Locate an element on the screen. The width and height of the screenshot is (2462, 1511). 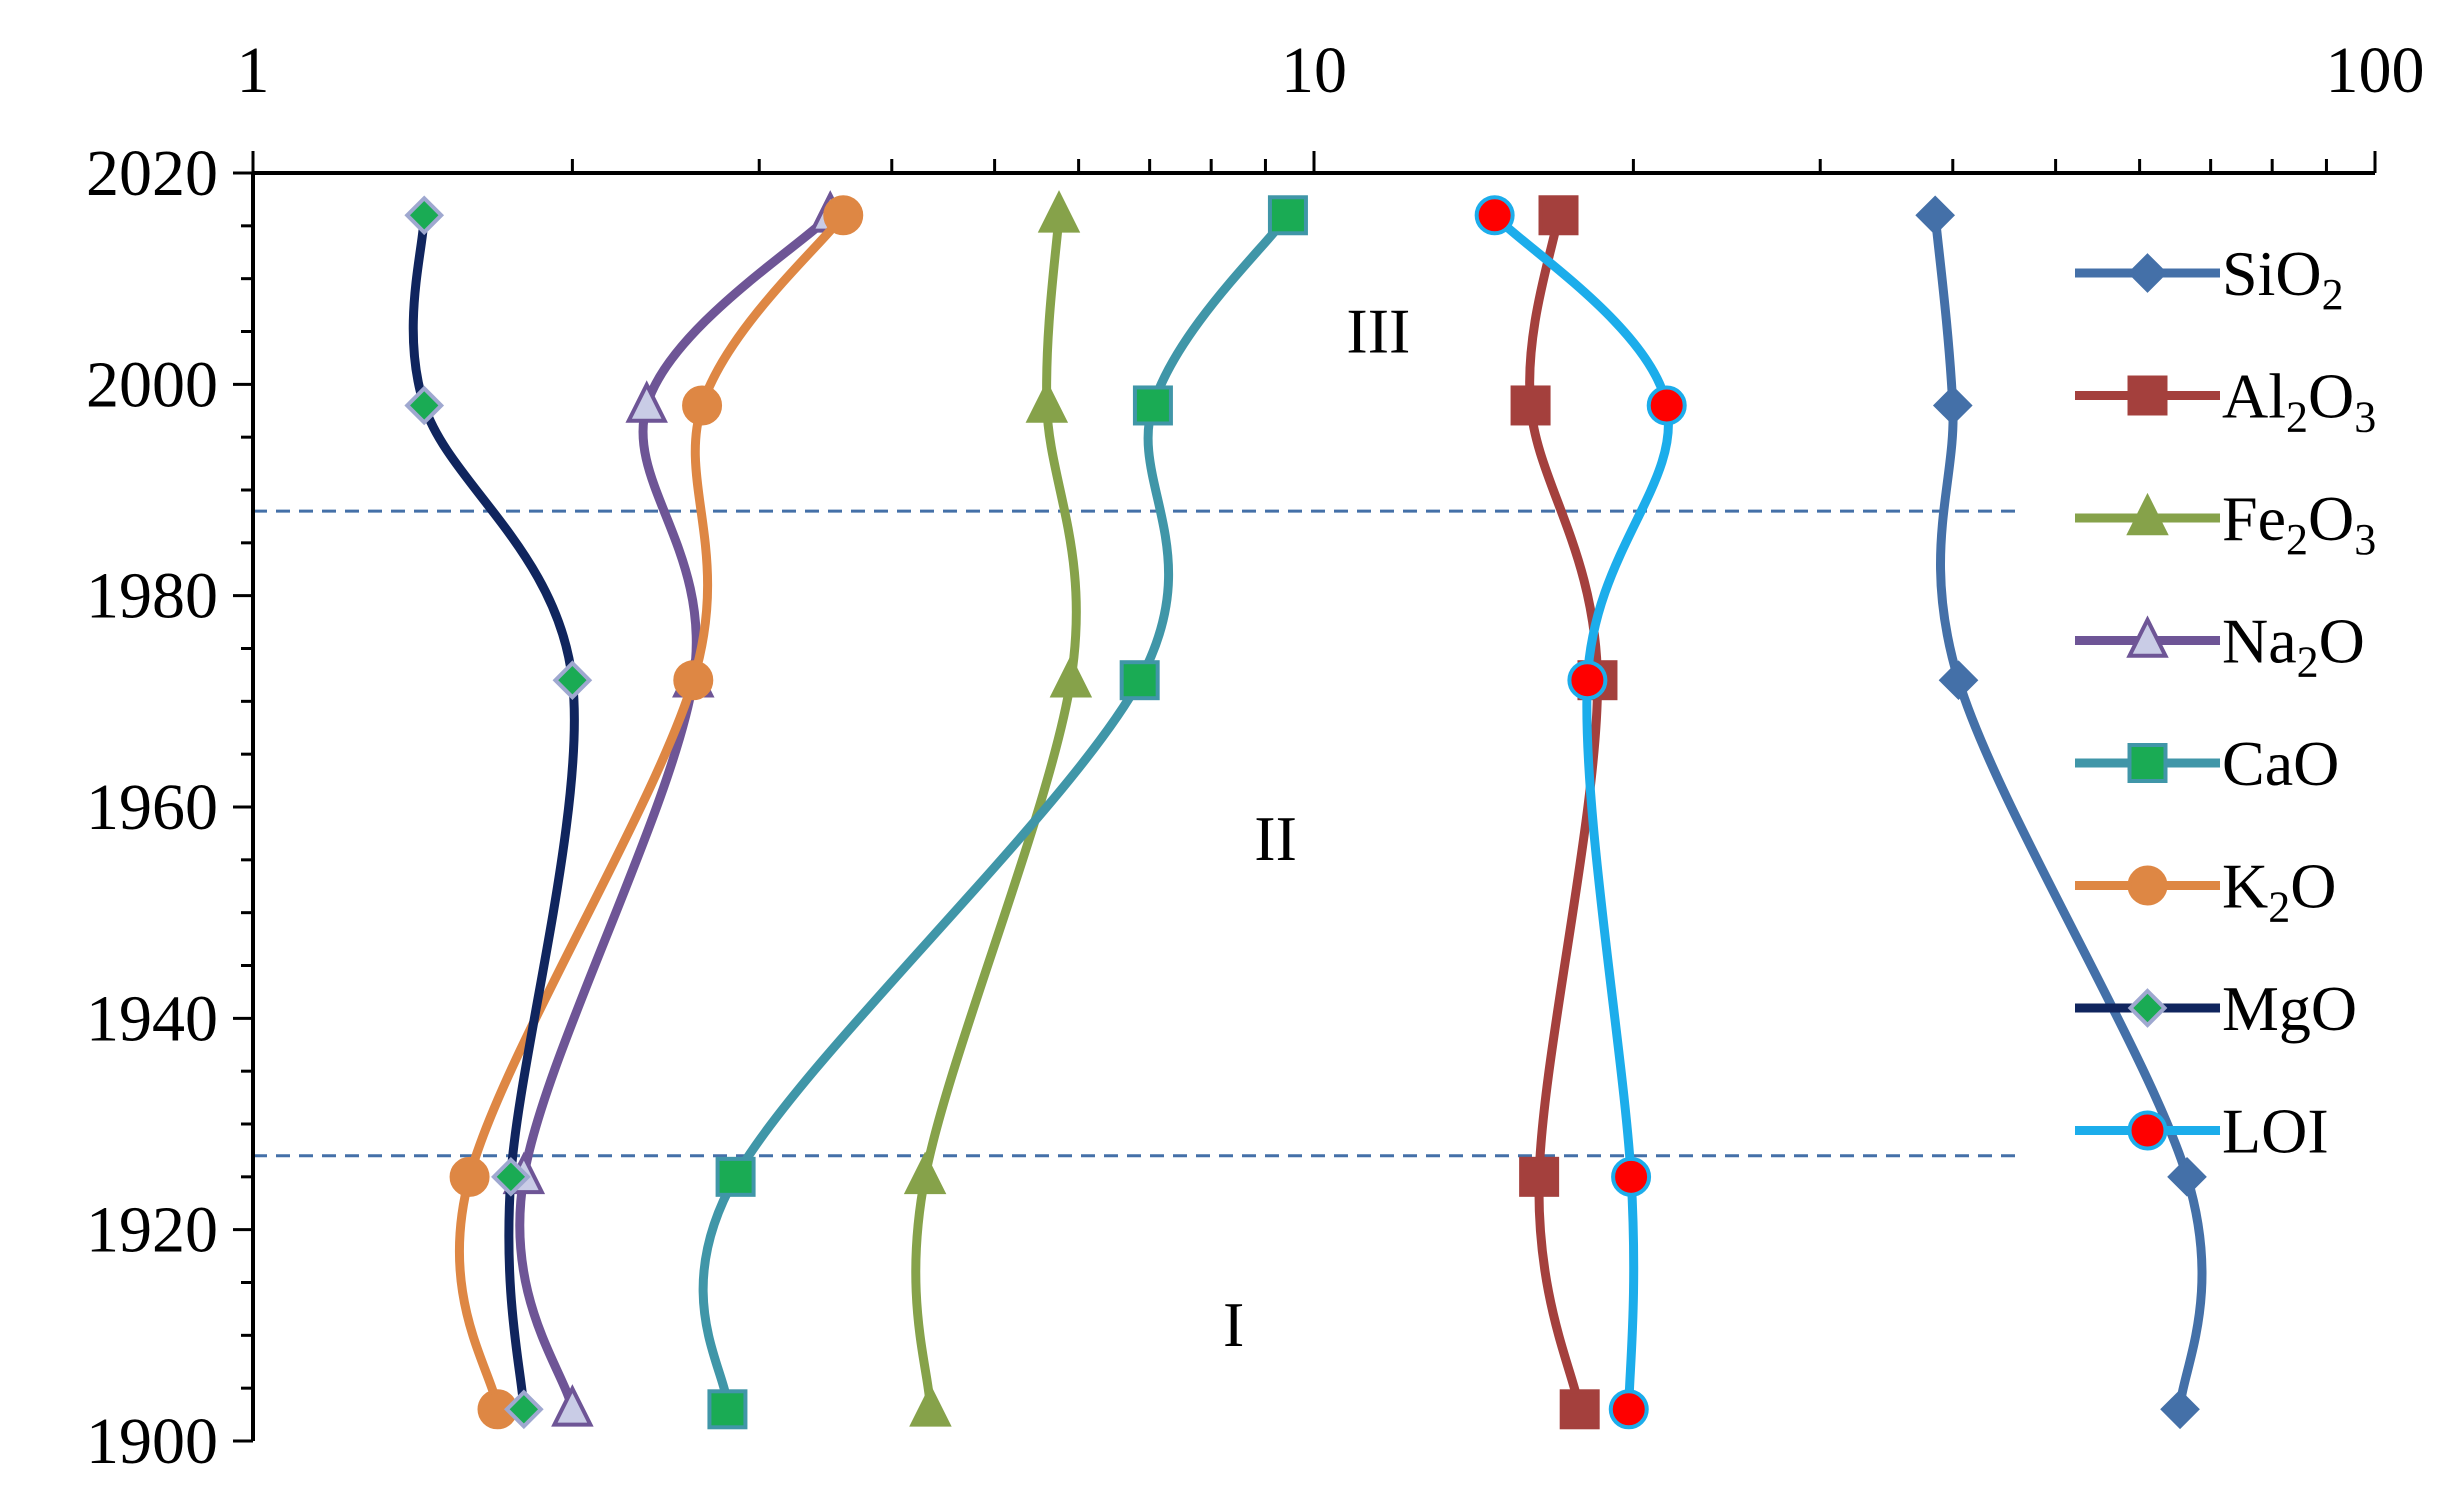
x-tick-label: 100 is located at coordinates (2375, 70).